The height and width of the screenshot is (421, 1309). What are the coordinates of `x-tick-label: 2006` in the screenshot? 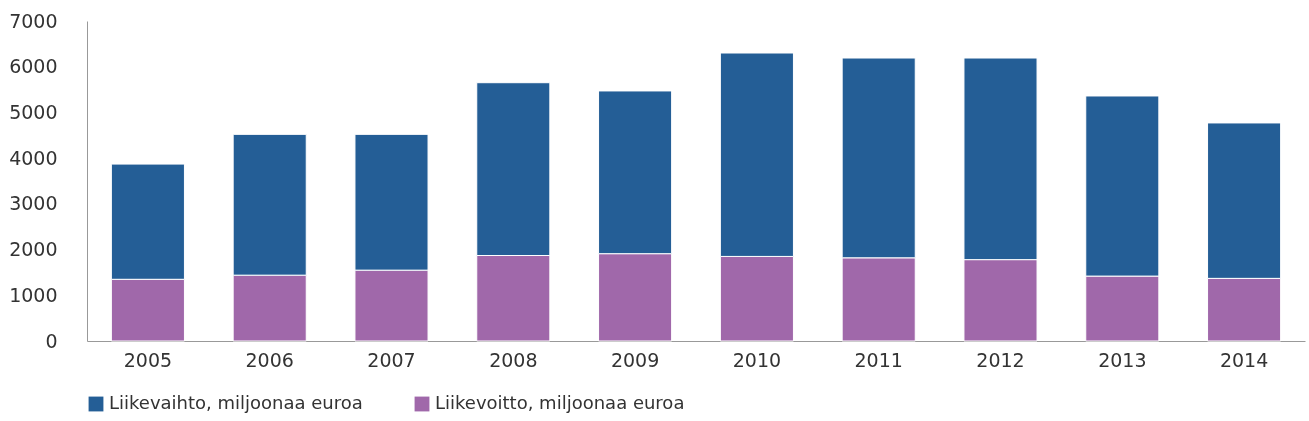 It's located at (269, 359).